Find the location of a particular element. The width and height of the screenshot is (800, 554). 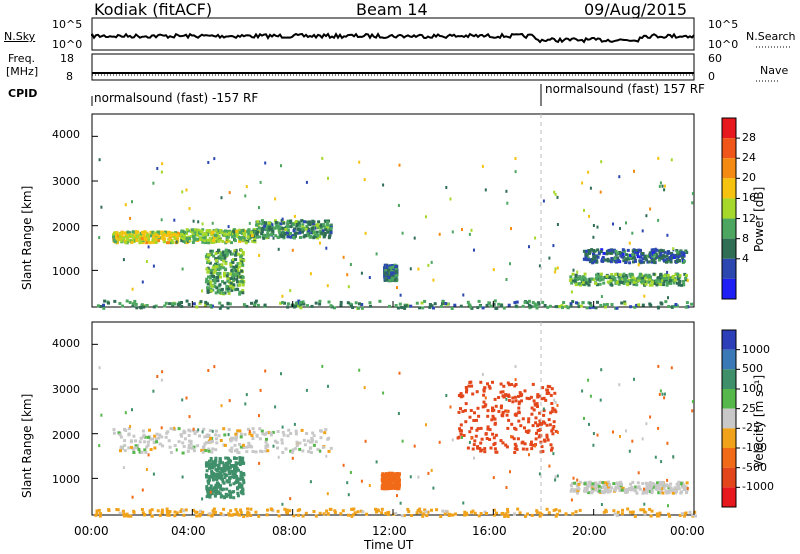

velocity-colorbar-swatch is located at coordinates (729, 497).